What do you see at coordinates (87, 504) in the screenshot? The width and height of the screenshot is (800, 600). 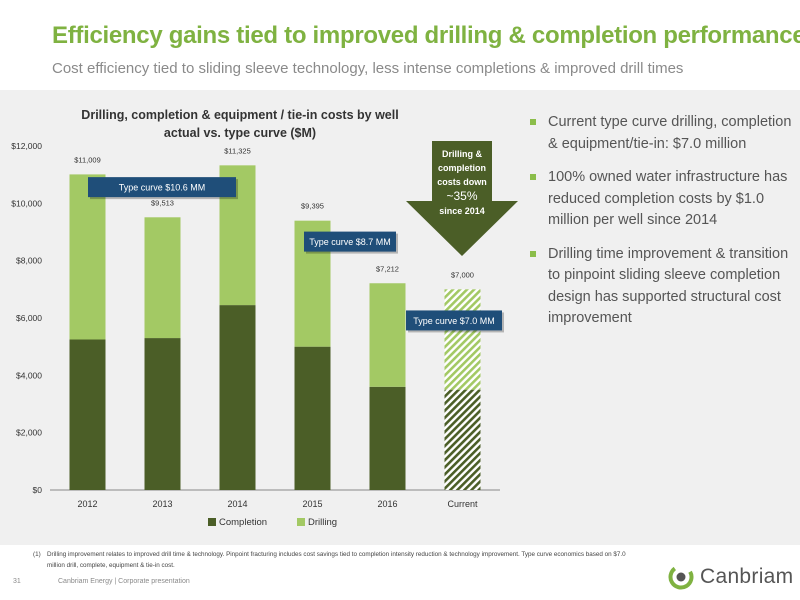 I see `x-tick-label: 2012` at bounding box center [87, 504].